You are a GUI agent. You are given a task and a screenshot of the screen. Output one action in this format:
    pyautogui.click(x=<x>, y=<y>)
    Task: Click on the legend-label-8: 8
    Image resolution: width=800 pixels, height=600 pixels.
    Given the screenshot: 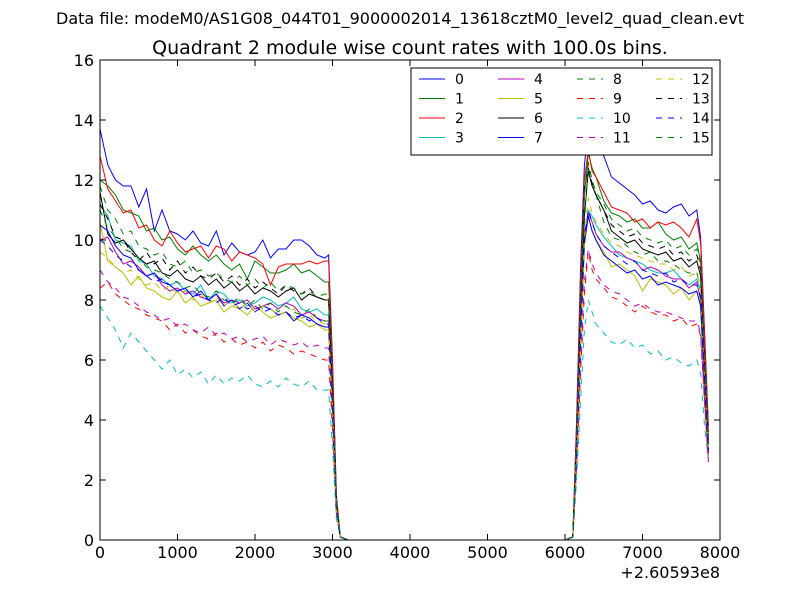 What is the action you would take?
    pyautogui.click(x=617, y=80)
    